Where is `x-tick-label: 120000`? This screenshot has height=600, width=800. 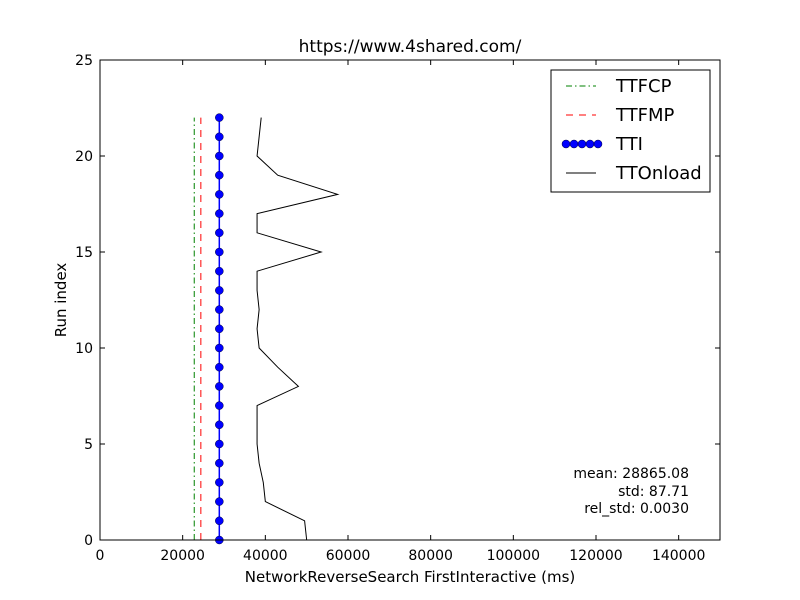 x-tick-label: 120000 is located at coordinates (595, 556).